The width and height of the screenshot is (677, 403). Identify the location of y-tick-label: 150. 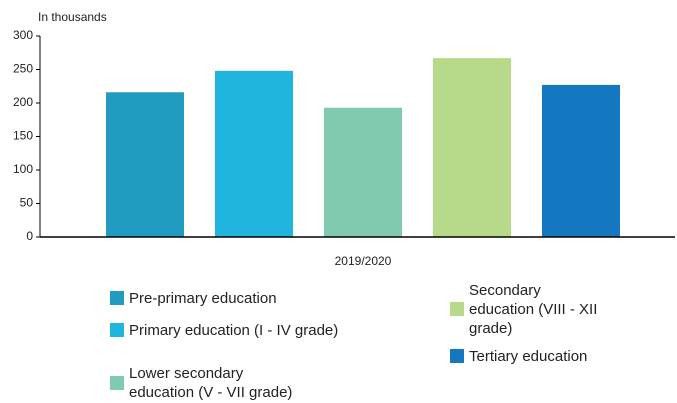
(23, 136).